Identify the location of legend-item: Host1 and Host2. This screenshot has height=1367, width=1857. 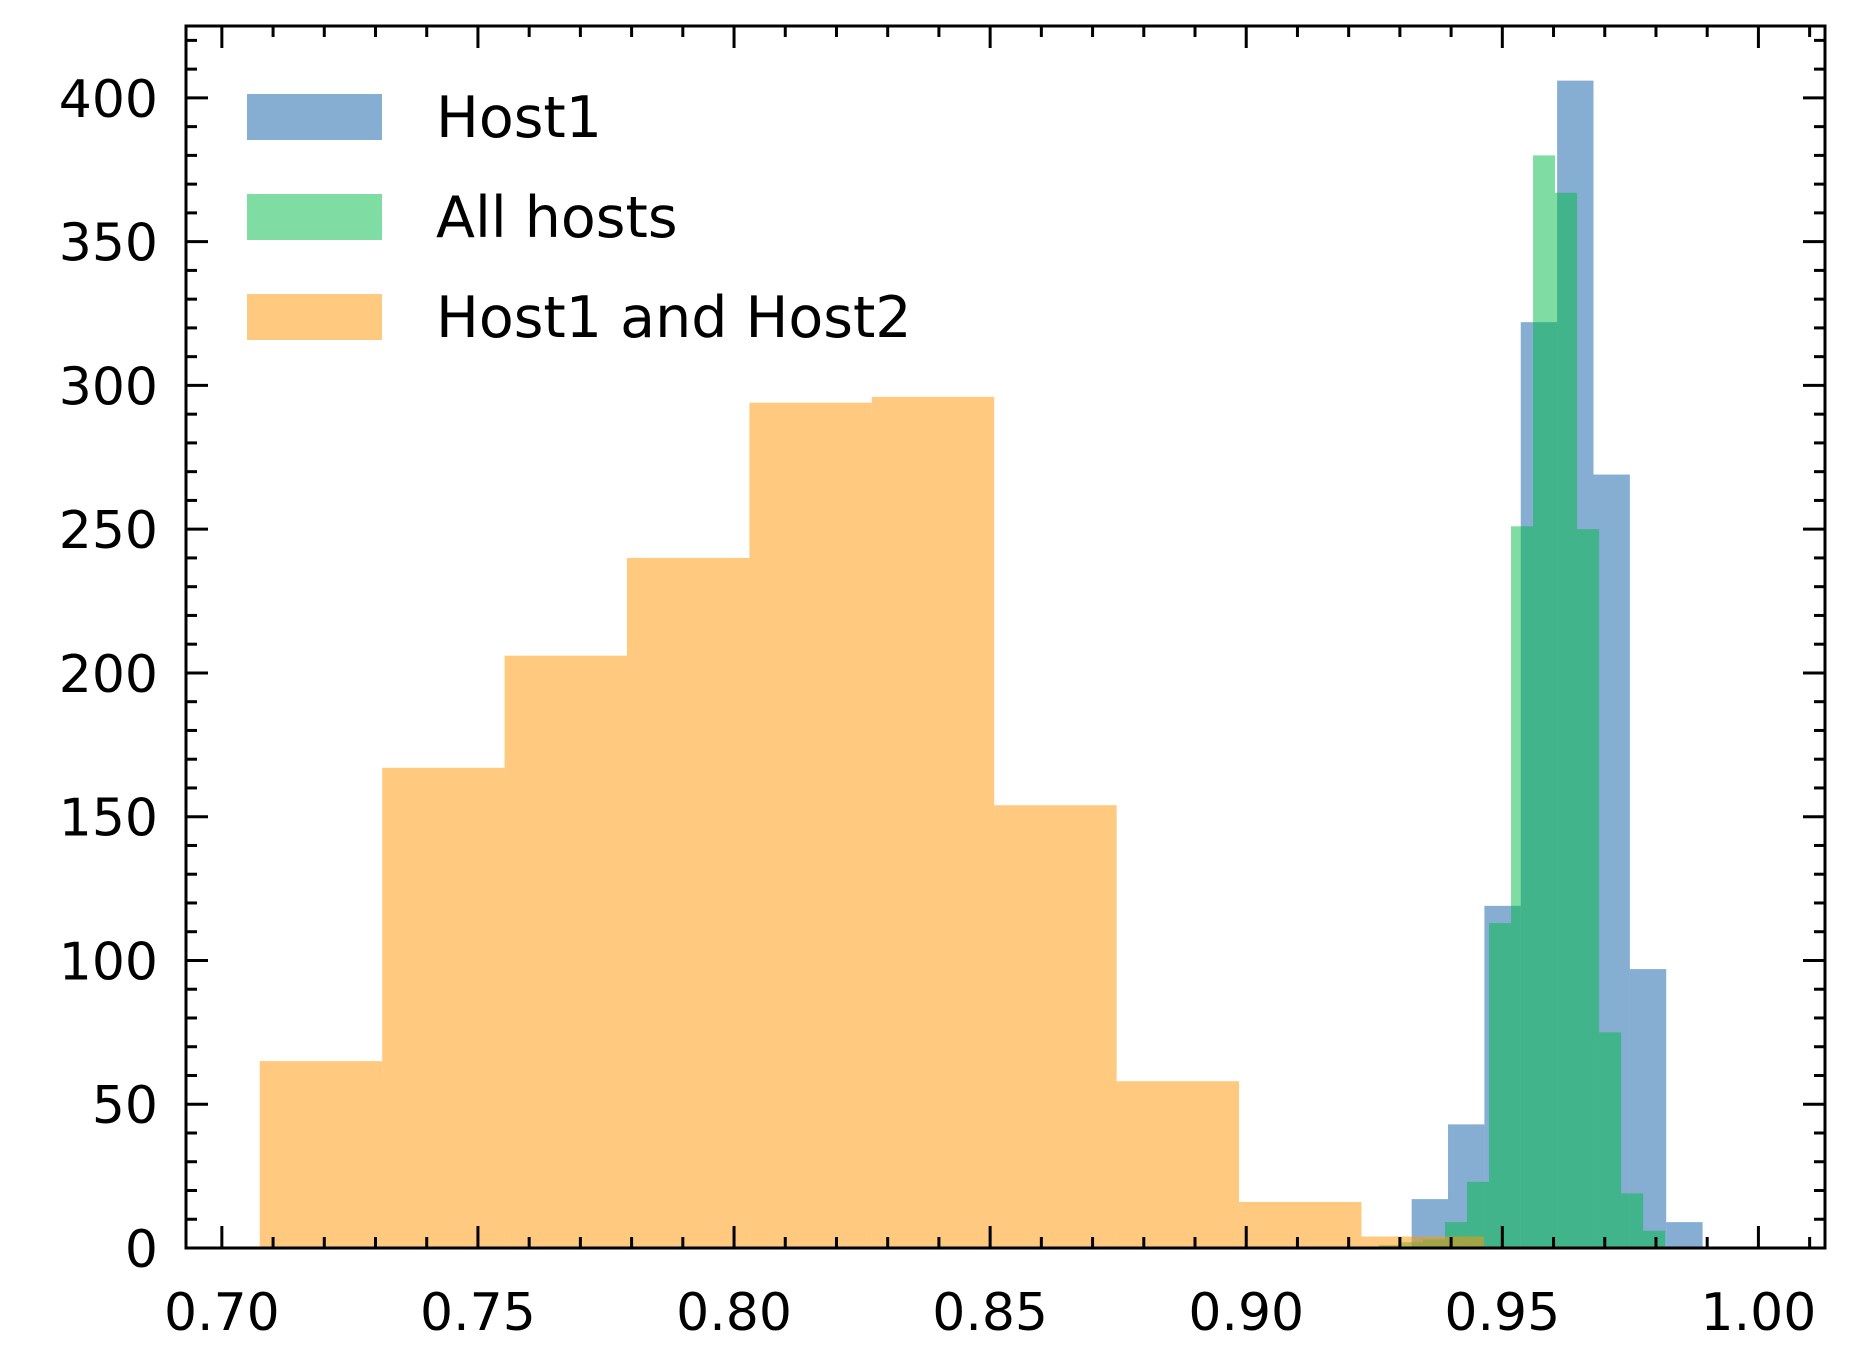
(579, 318).